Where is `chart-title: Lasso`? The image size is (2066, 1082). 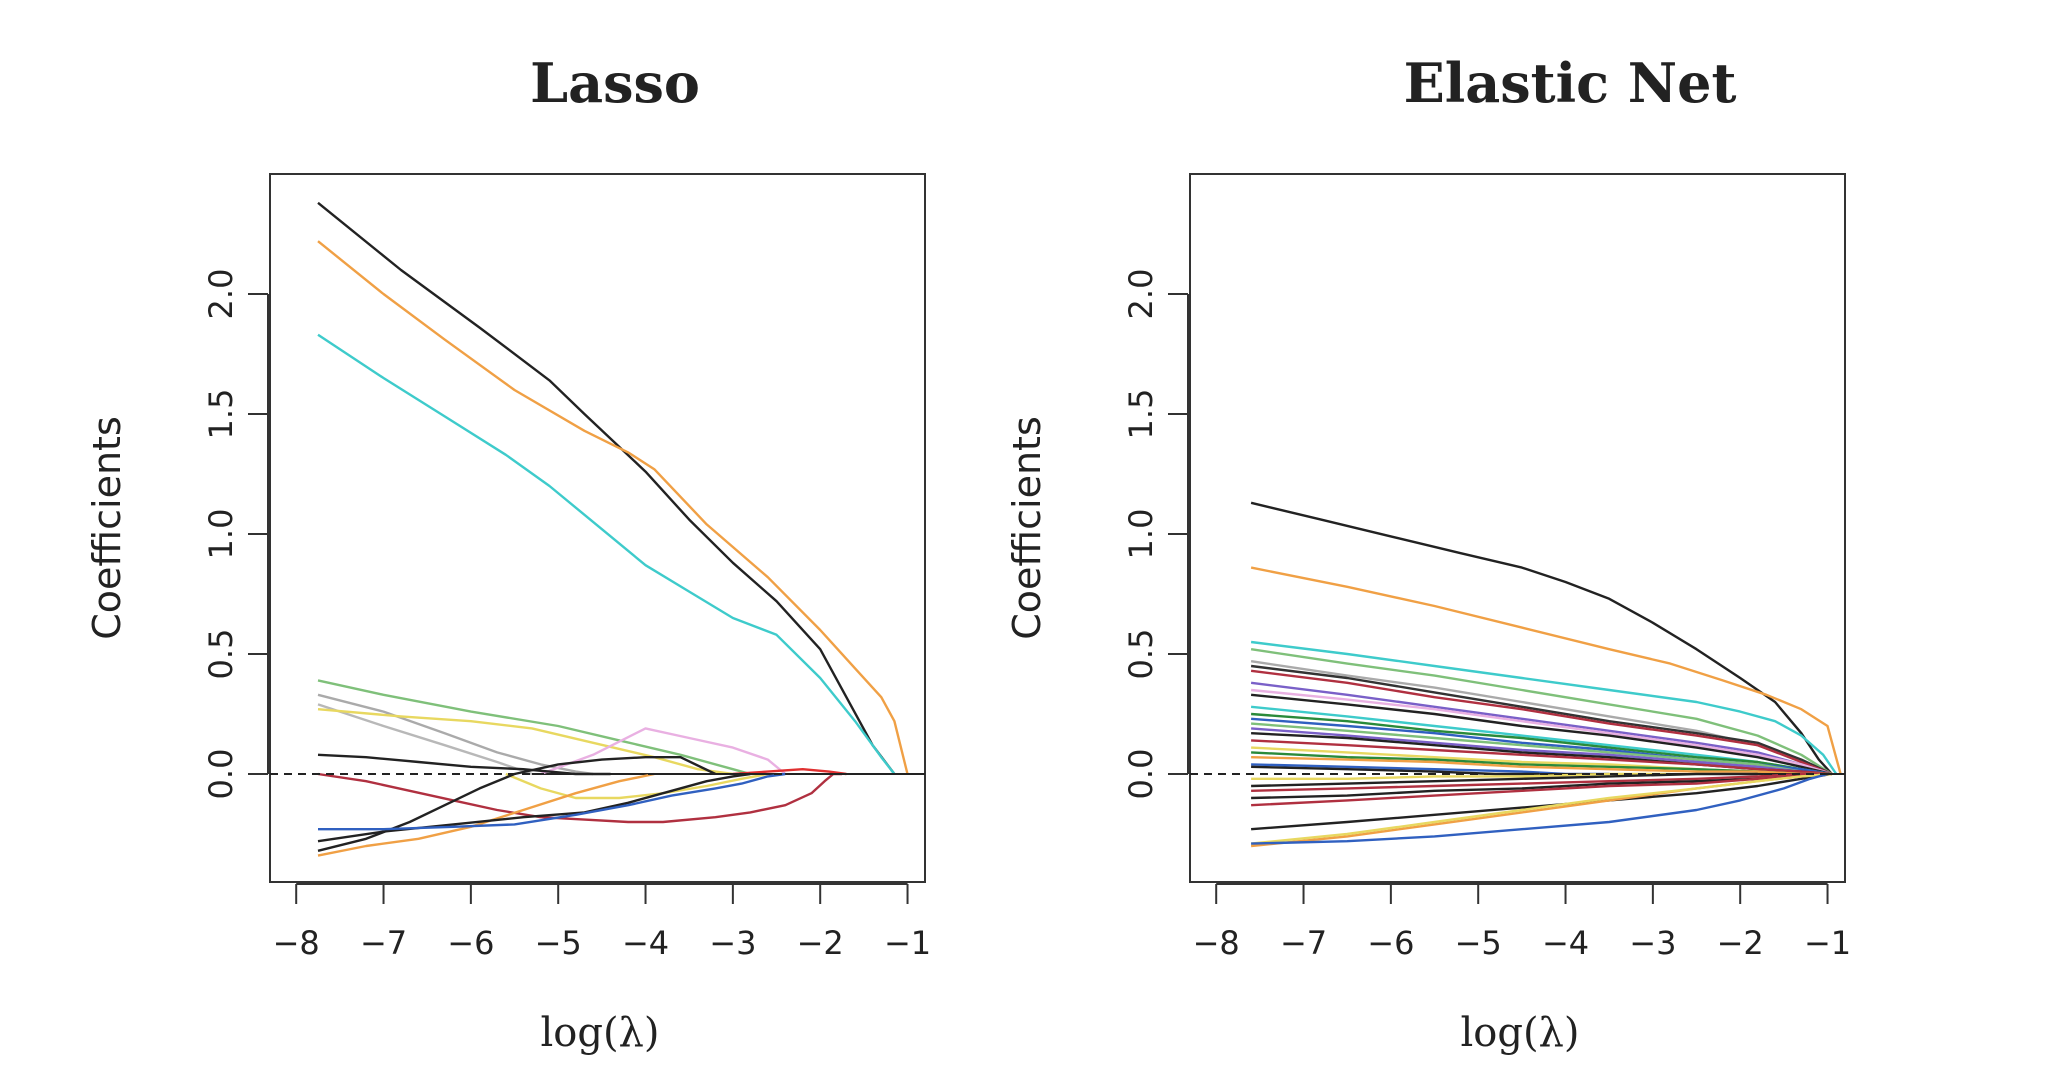 chart-title: Lasso is located at coordinates (615, 83).